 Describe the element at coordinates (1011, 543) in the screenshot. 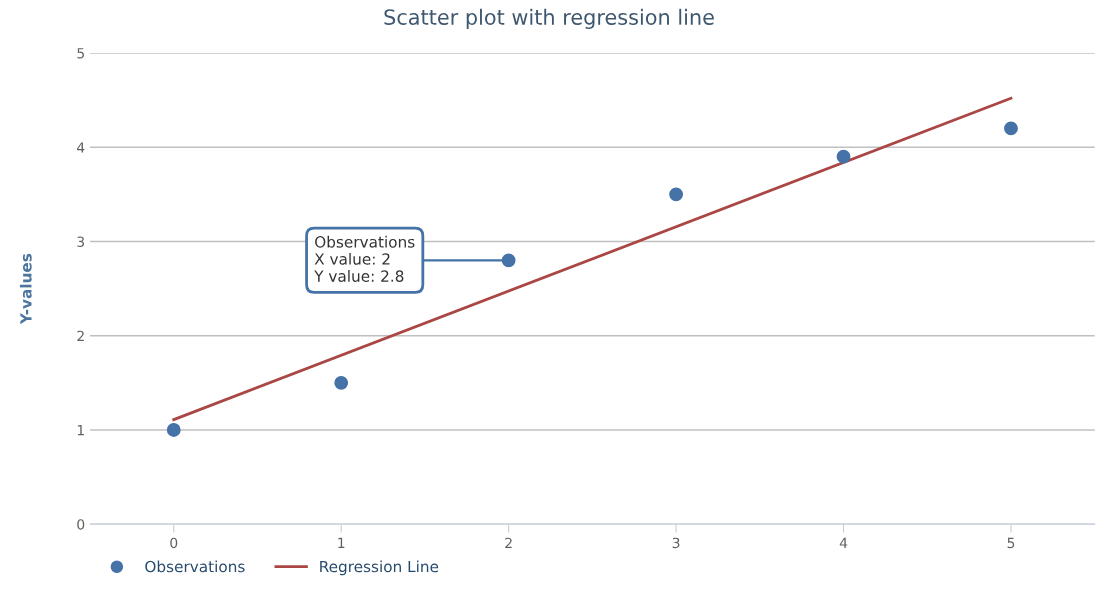

I see `x-tick-label: 5` at that location.